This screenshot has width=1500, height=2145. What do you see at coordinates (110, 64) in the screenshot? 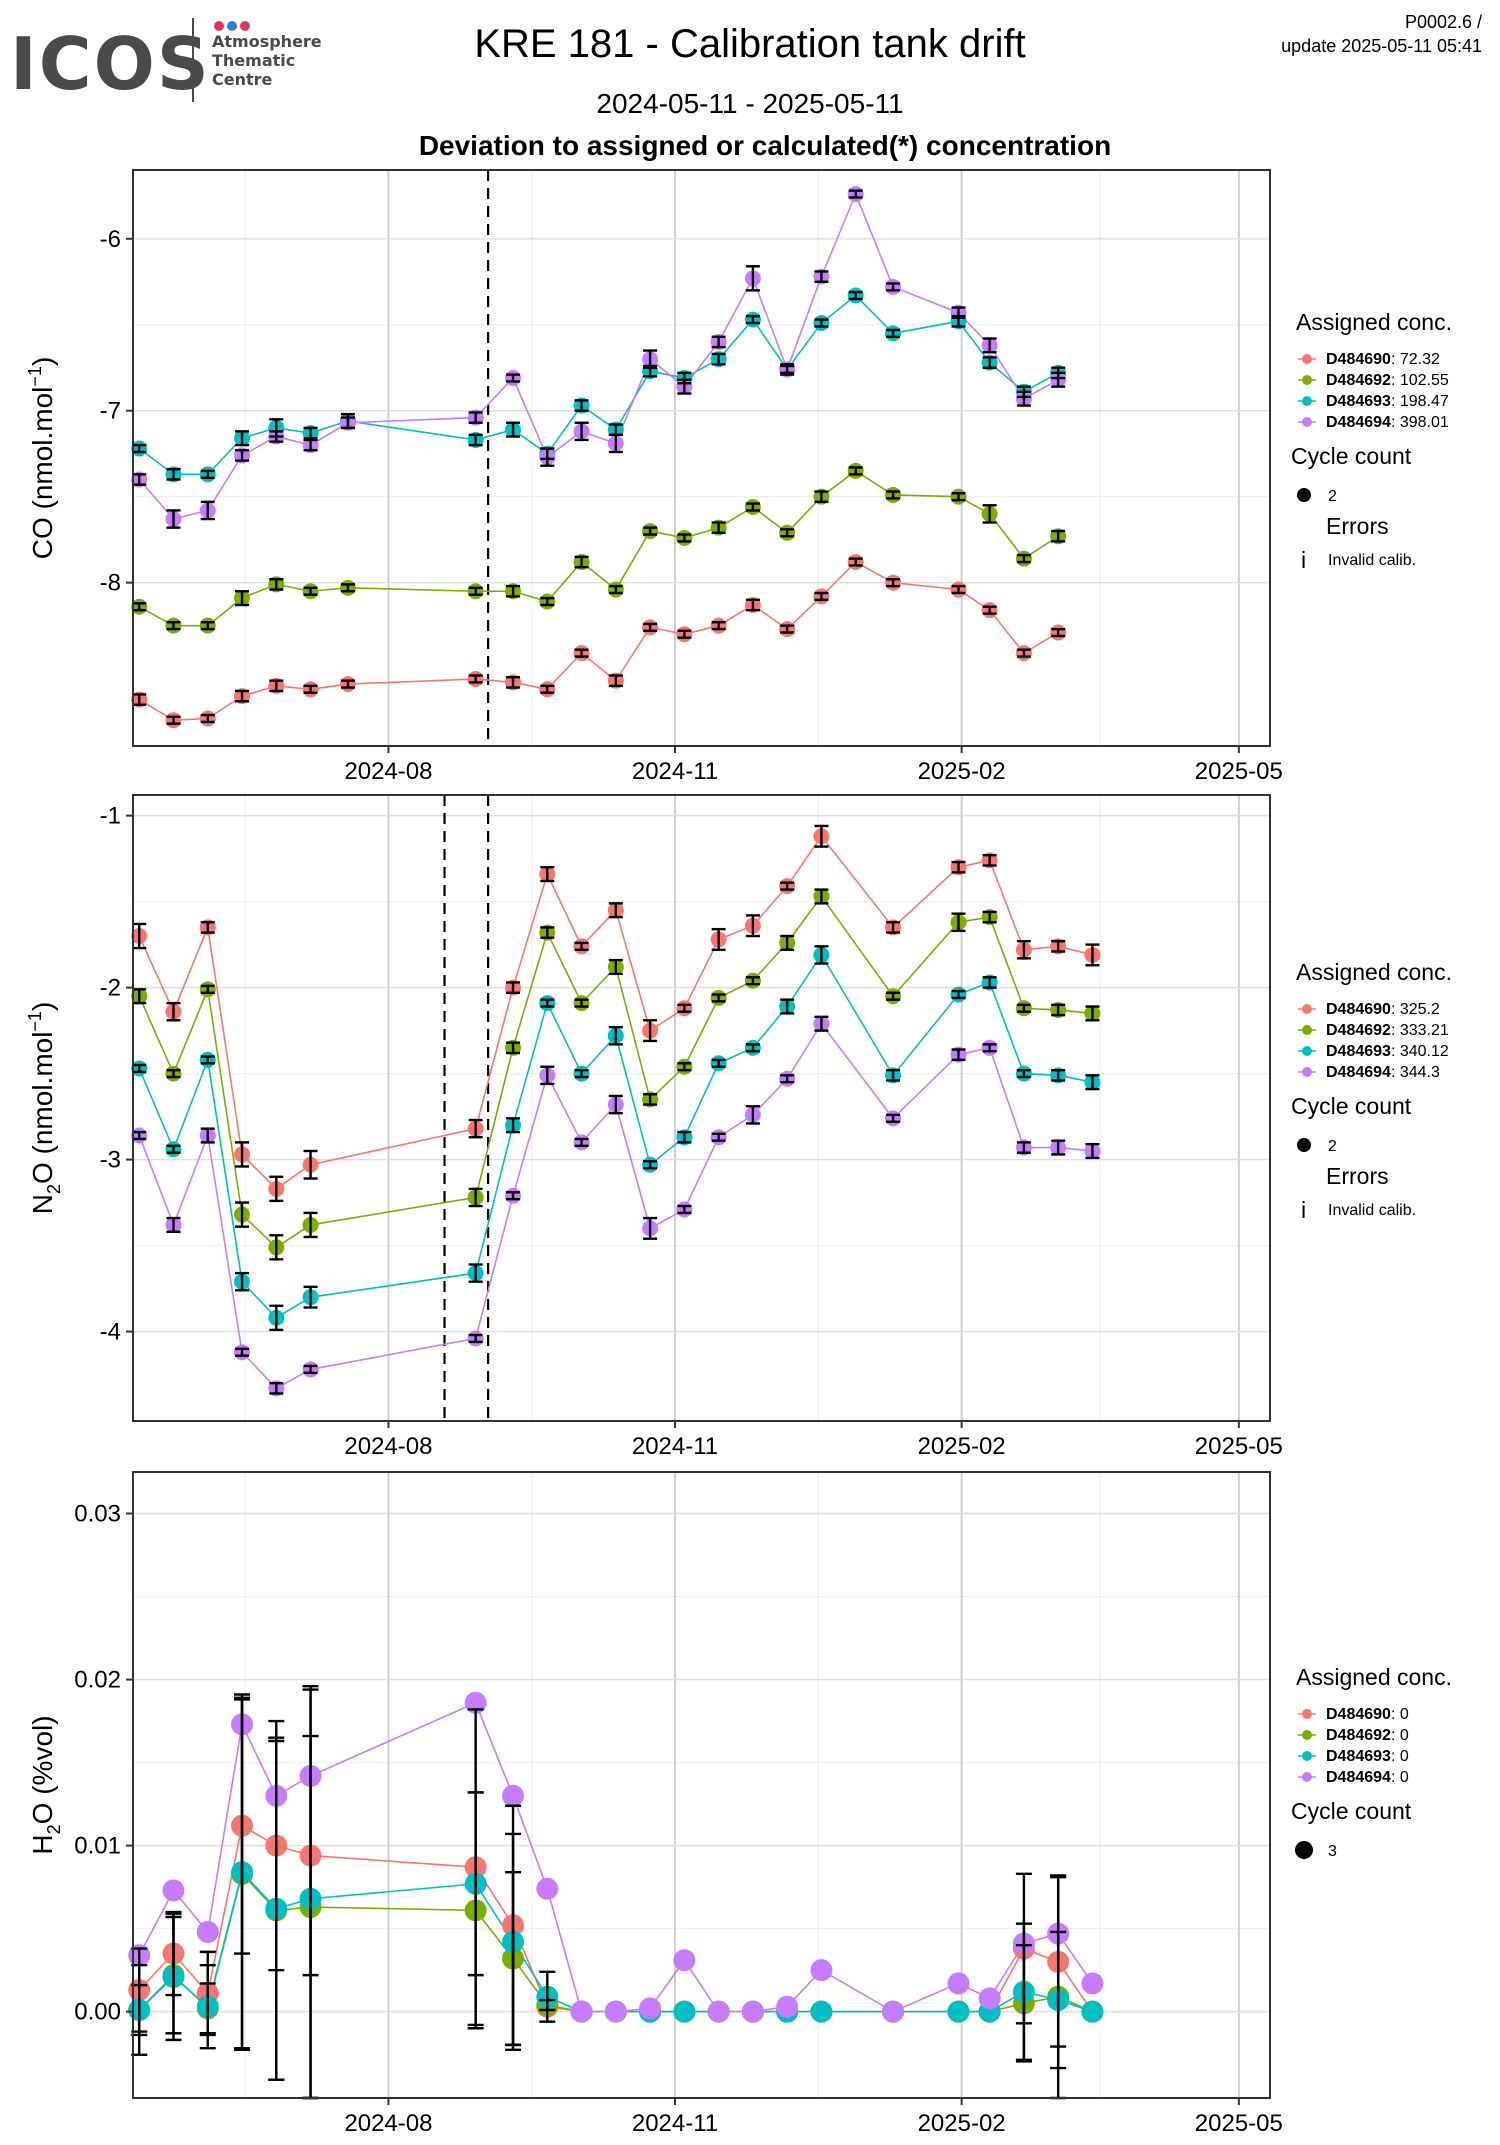
I see `logo-wordmark: ICOS` at bounding box center [110, 64].